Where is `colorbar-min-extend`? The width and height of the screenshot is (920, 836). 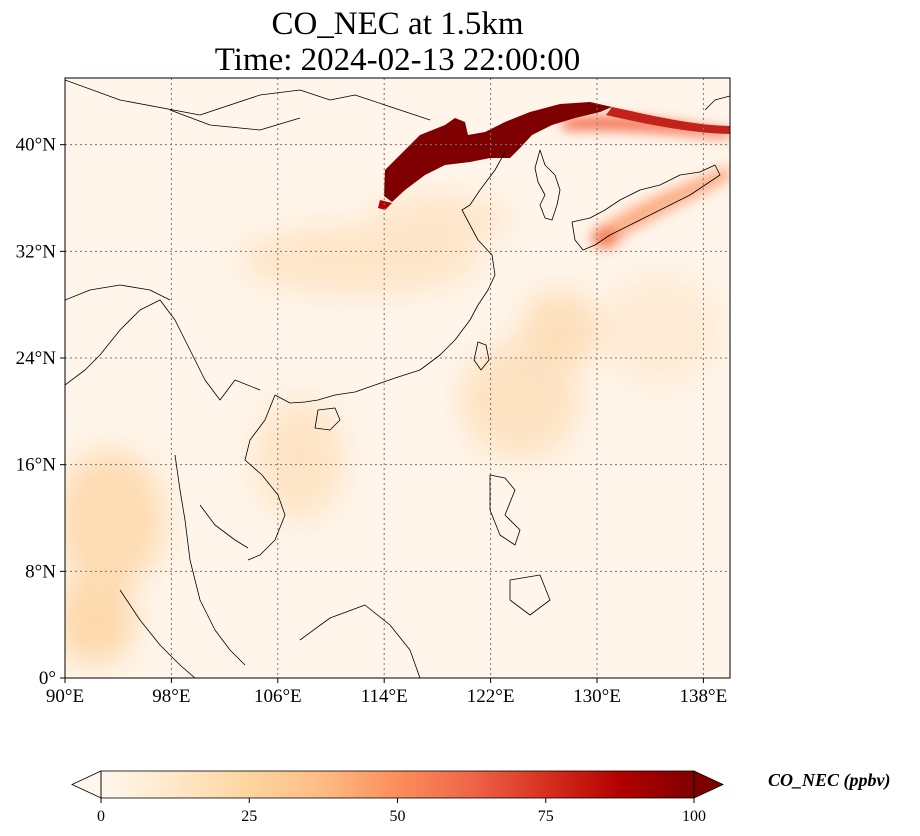
colorbar-min-extend is located at coordinates (86, 784).